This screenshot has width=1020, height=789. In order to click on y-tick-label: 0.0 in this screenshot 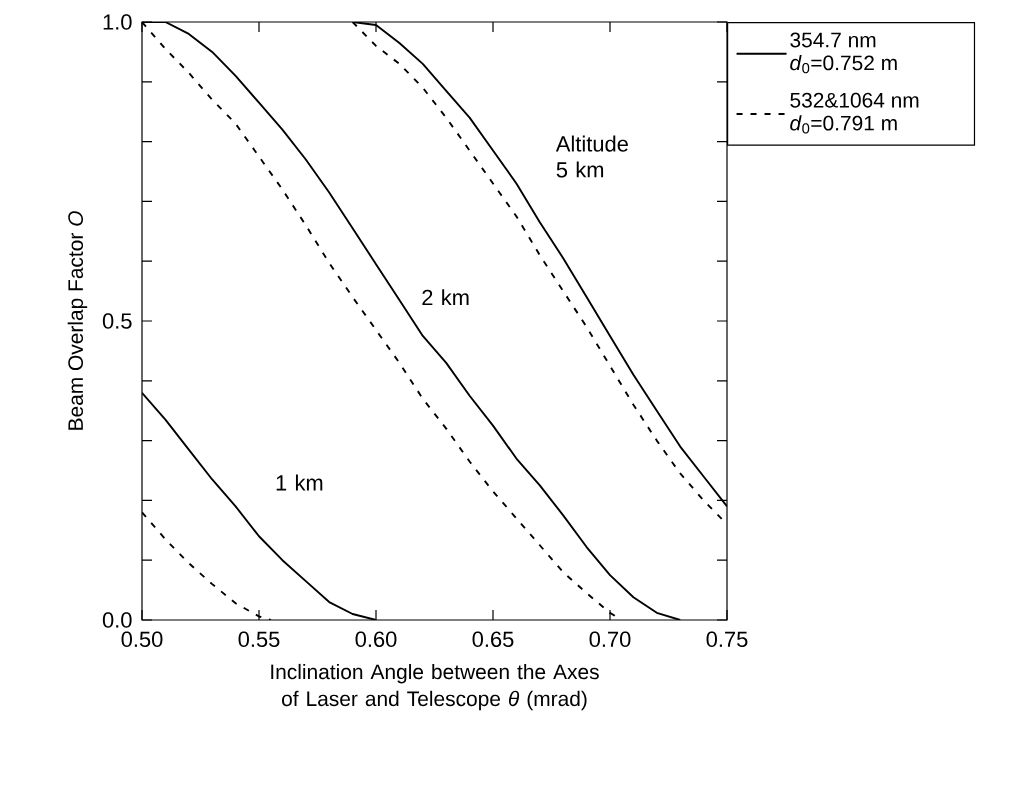, I will do `click(117, 620)`.